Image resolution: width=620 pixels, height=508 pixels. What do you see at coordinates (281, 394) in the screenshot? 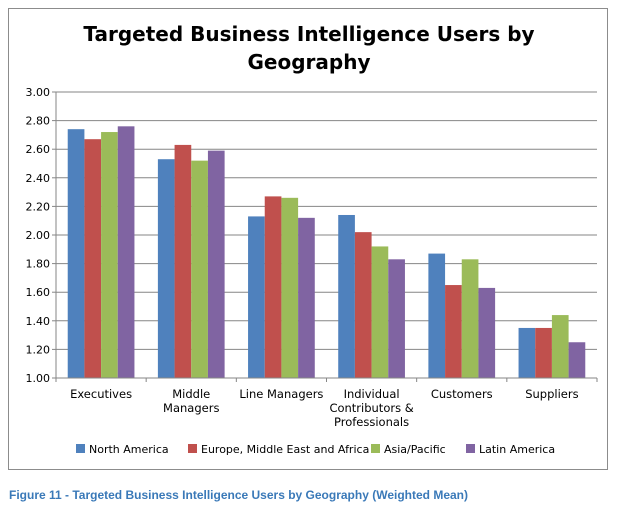
I see `x-category-label: Line Managers` at bounding box center [281, 394].